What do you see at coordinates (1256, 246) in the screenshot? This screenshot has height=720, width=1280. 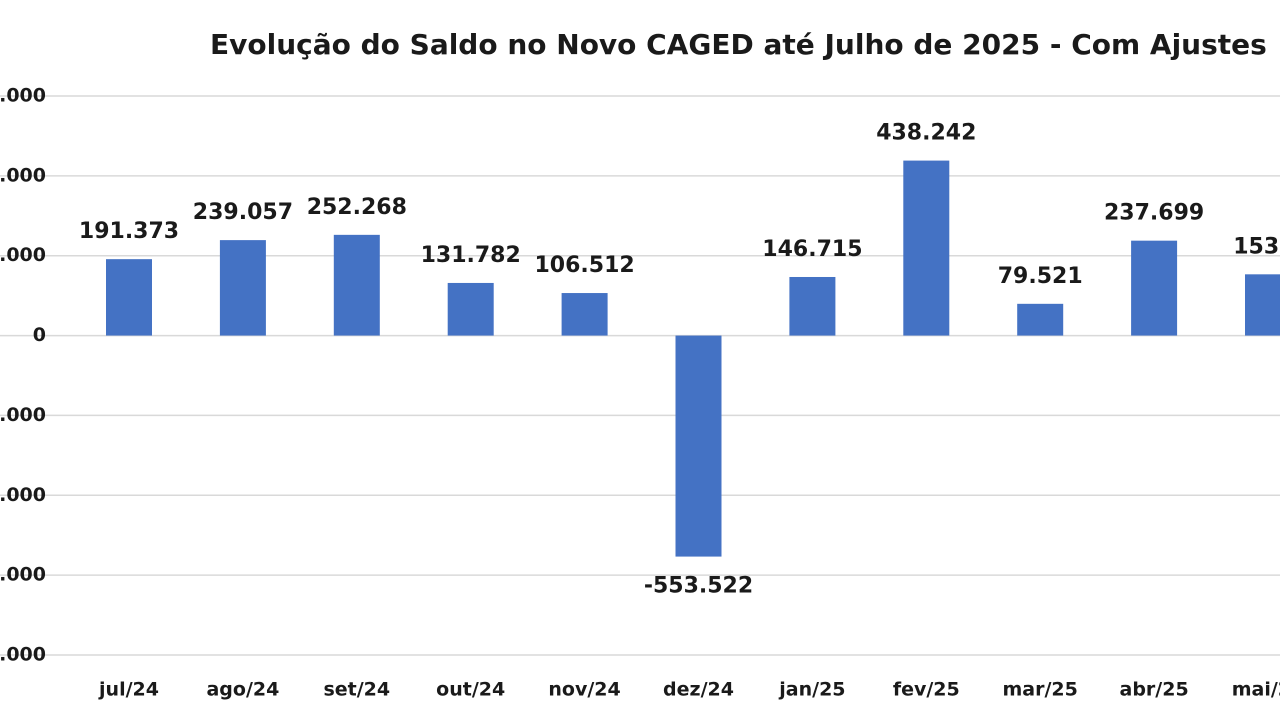 I see `data-label: 153.4` at bounding box center [1256, 246].